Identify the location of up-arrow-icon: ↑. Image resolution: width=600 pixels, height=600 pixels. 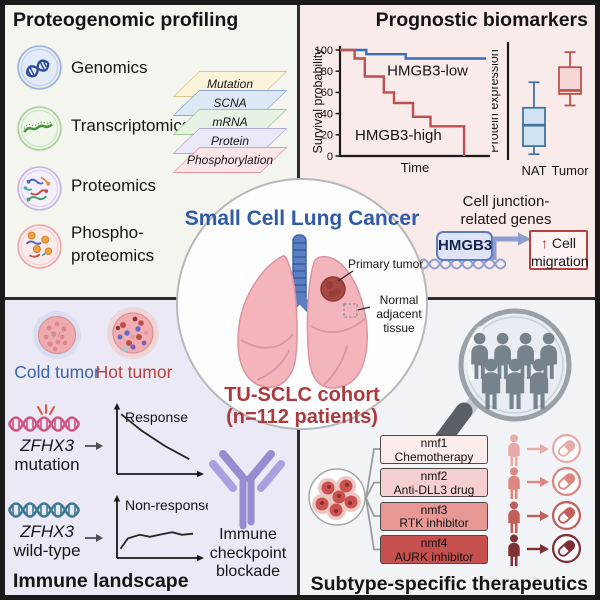
(544, 243).